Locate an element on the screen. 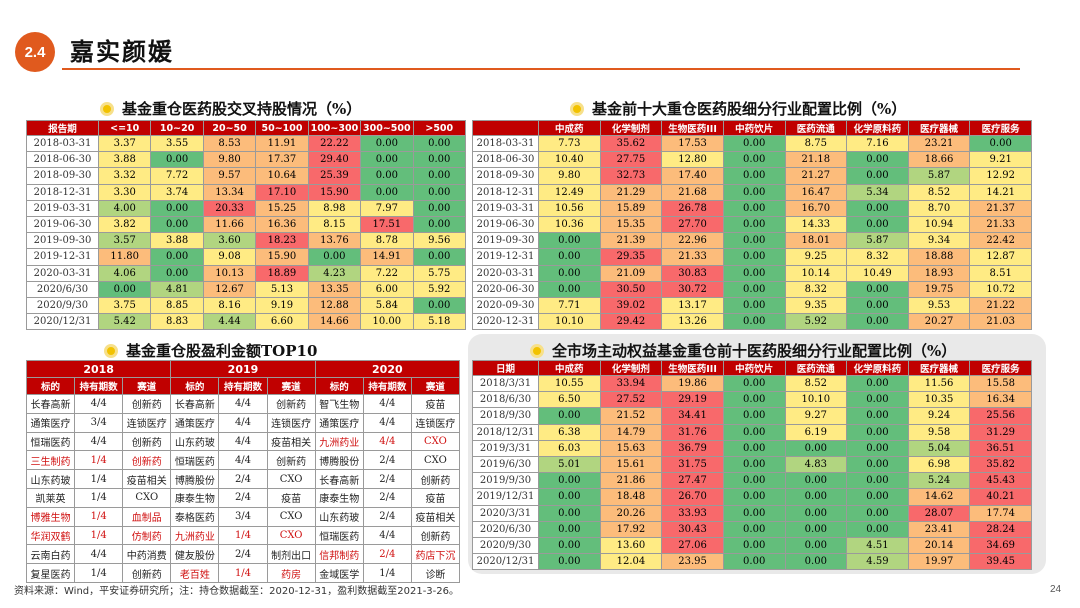 The width and height of the screenshot is (1080, 608). section-title-cross: 基金重仓医药股交叉持股情况（%） is located at coordinates (230, 108).